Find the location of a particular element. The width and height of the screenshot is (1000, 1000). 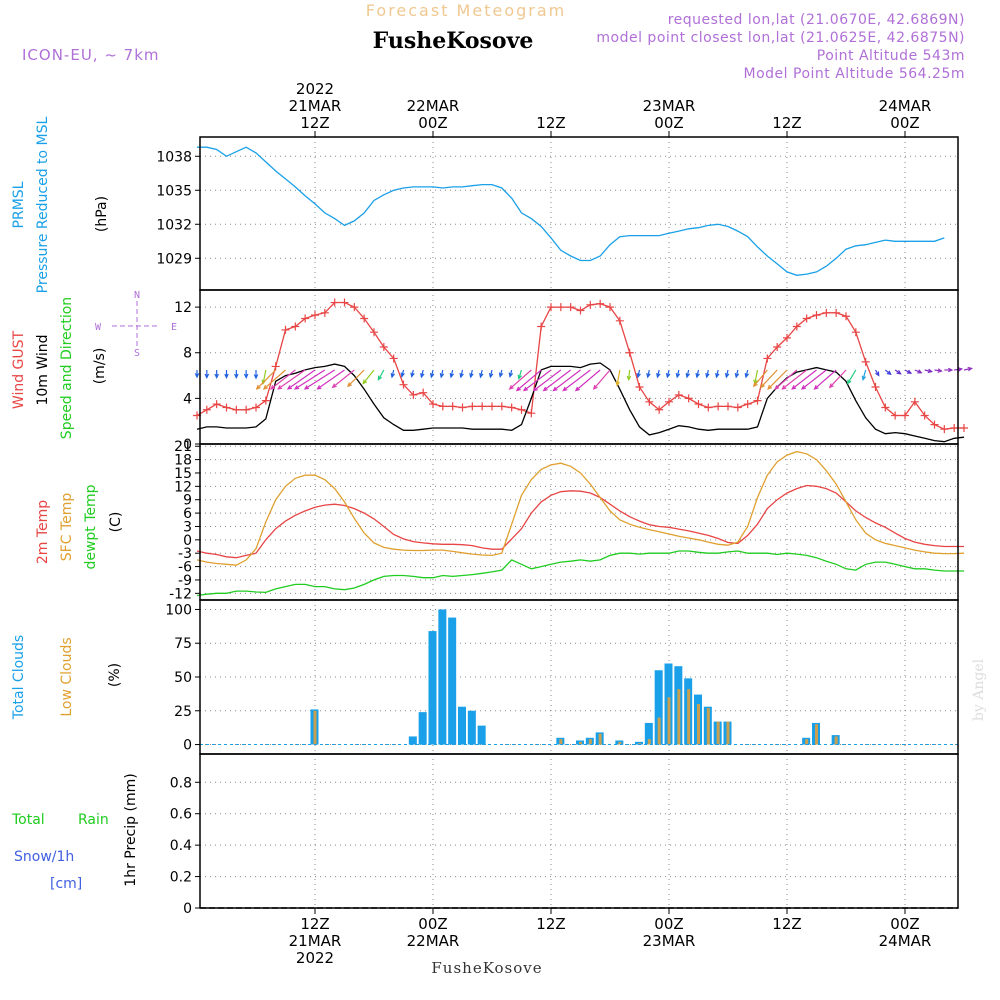

y-tick-label: 100 is located at coordinates (178, 610).